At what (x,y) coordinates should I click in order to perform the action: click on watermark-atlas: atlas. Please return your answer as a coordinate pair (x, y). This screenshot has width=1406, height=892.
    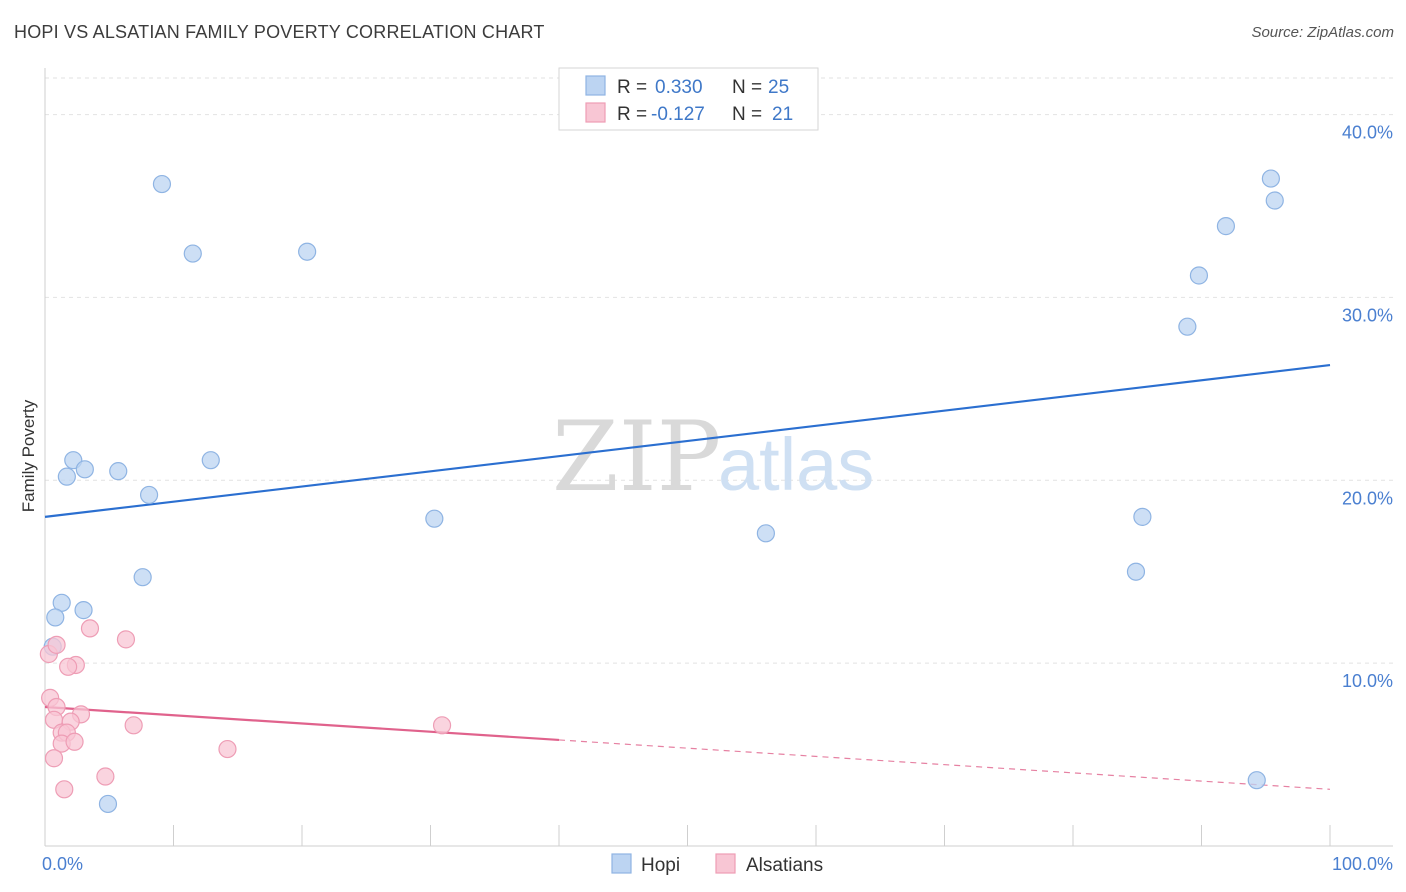
    Looking at the image, I should click on (796, 464).